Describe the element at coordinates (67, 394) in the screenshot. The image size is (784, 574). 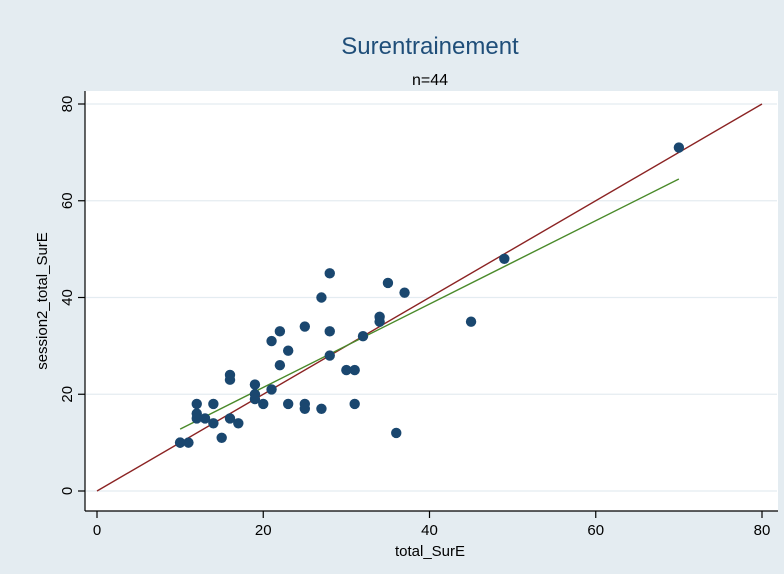
I see `y-tick-label: 20` at that location.